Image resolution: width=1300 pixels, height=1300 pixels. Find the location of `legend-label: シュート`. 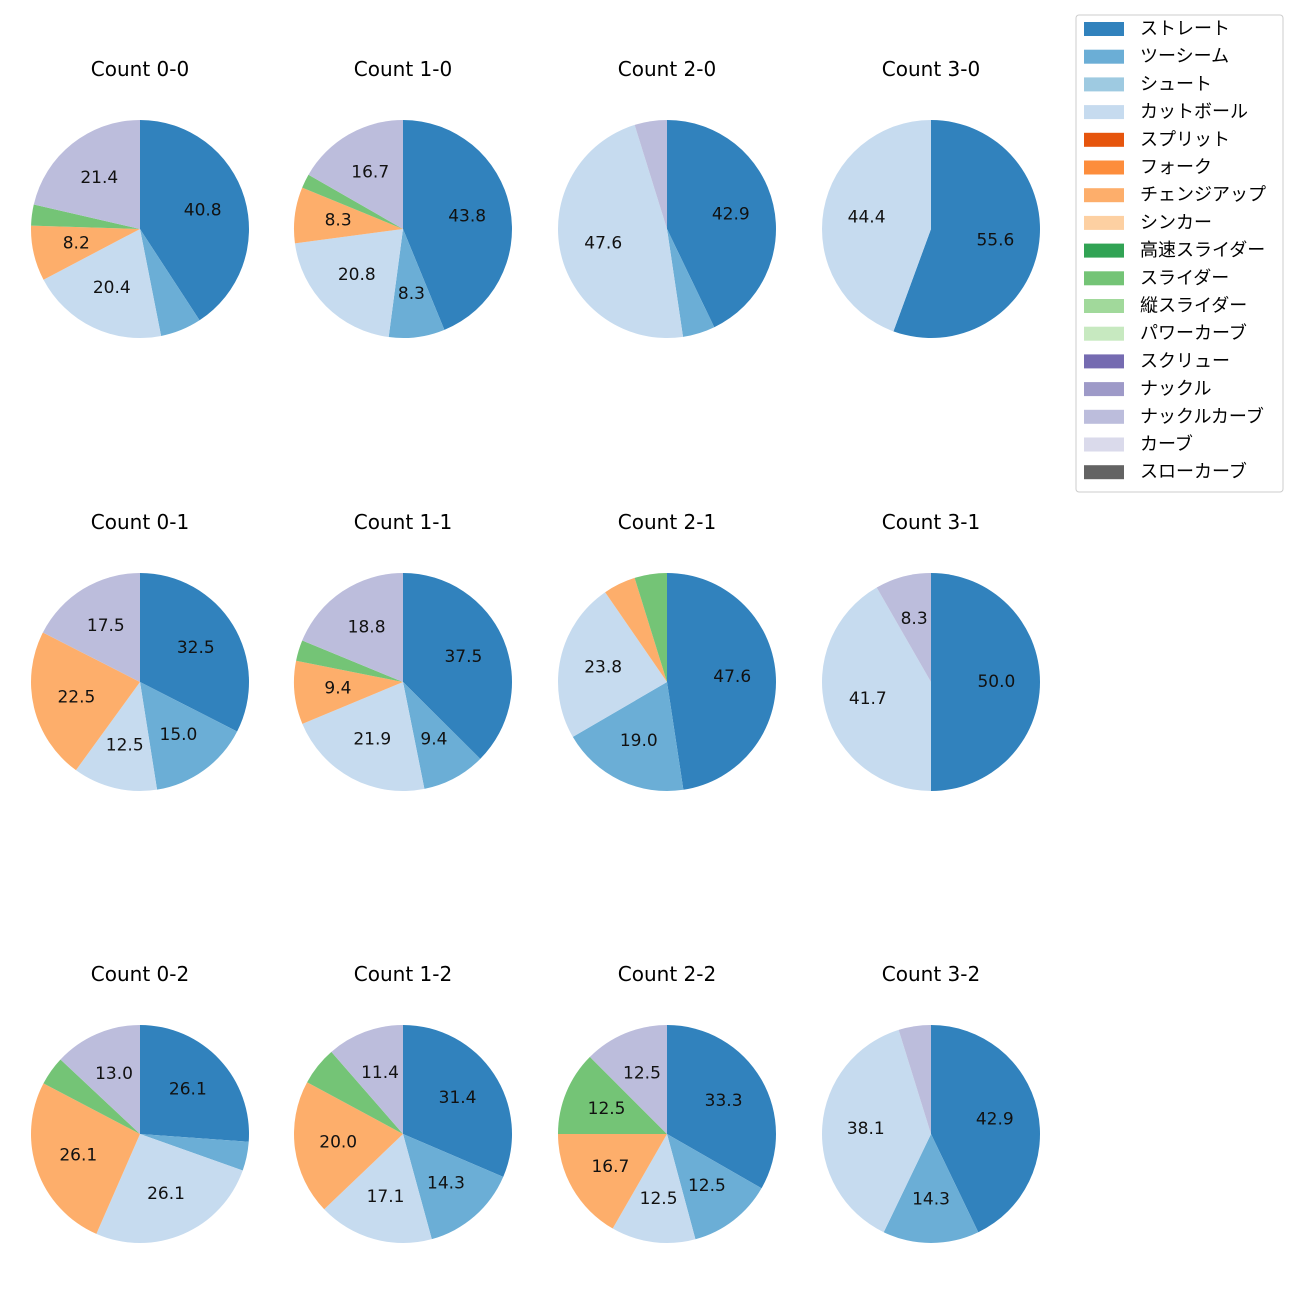

legend-label: シュート is located at coordinates (1176, 84).